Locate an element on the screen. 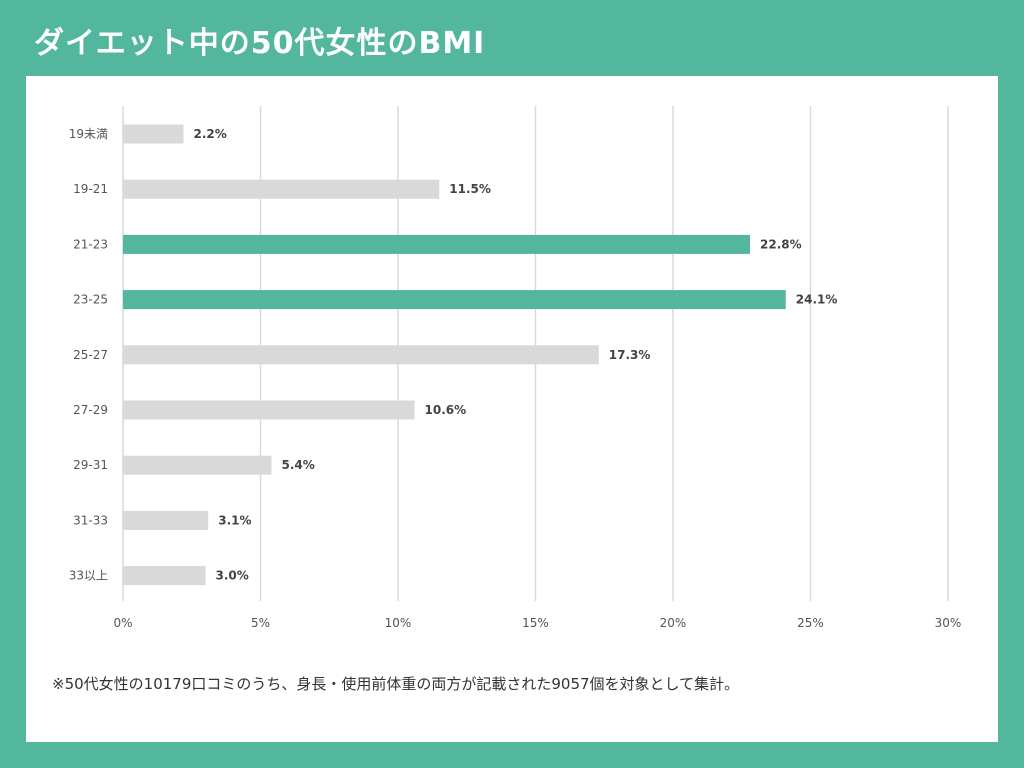  category-label-19未満: 19未満 is located at coordinates (88, 134).